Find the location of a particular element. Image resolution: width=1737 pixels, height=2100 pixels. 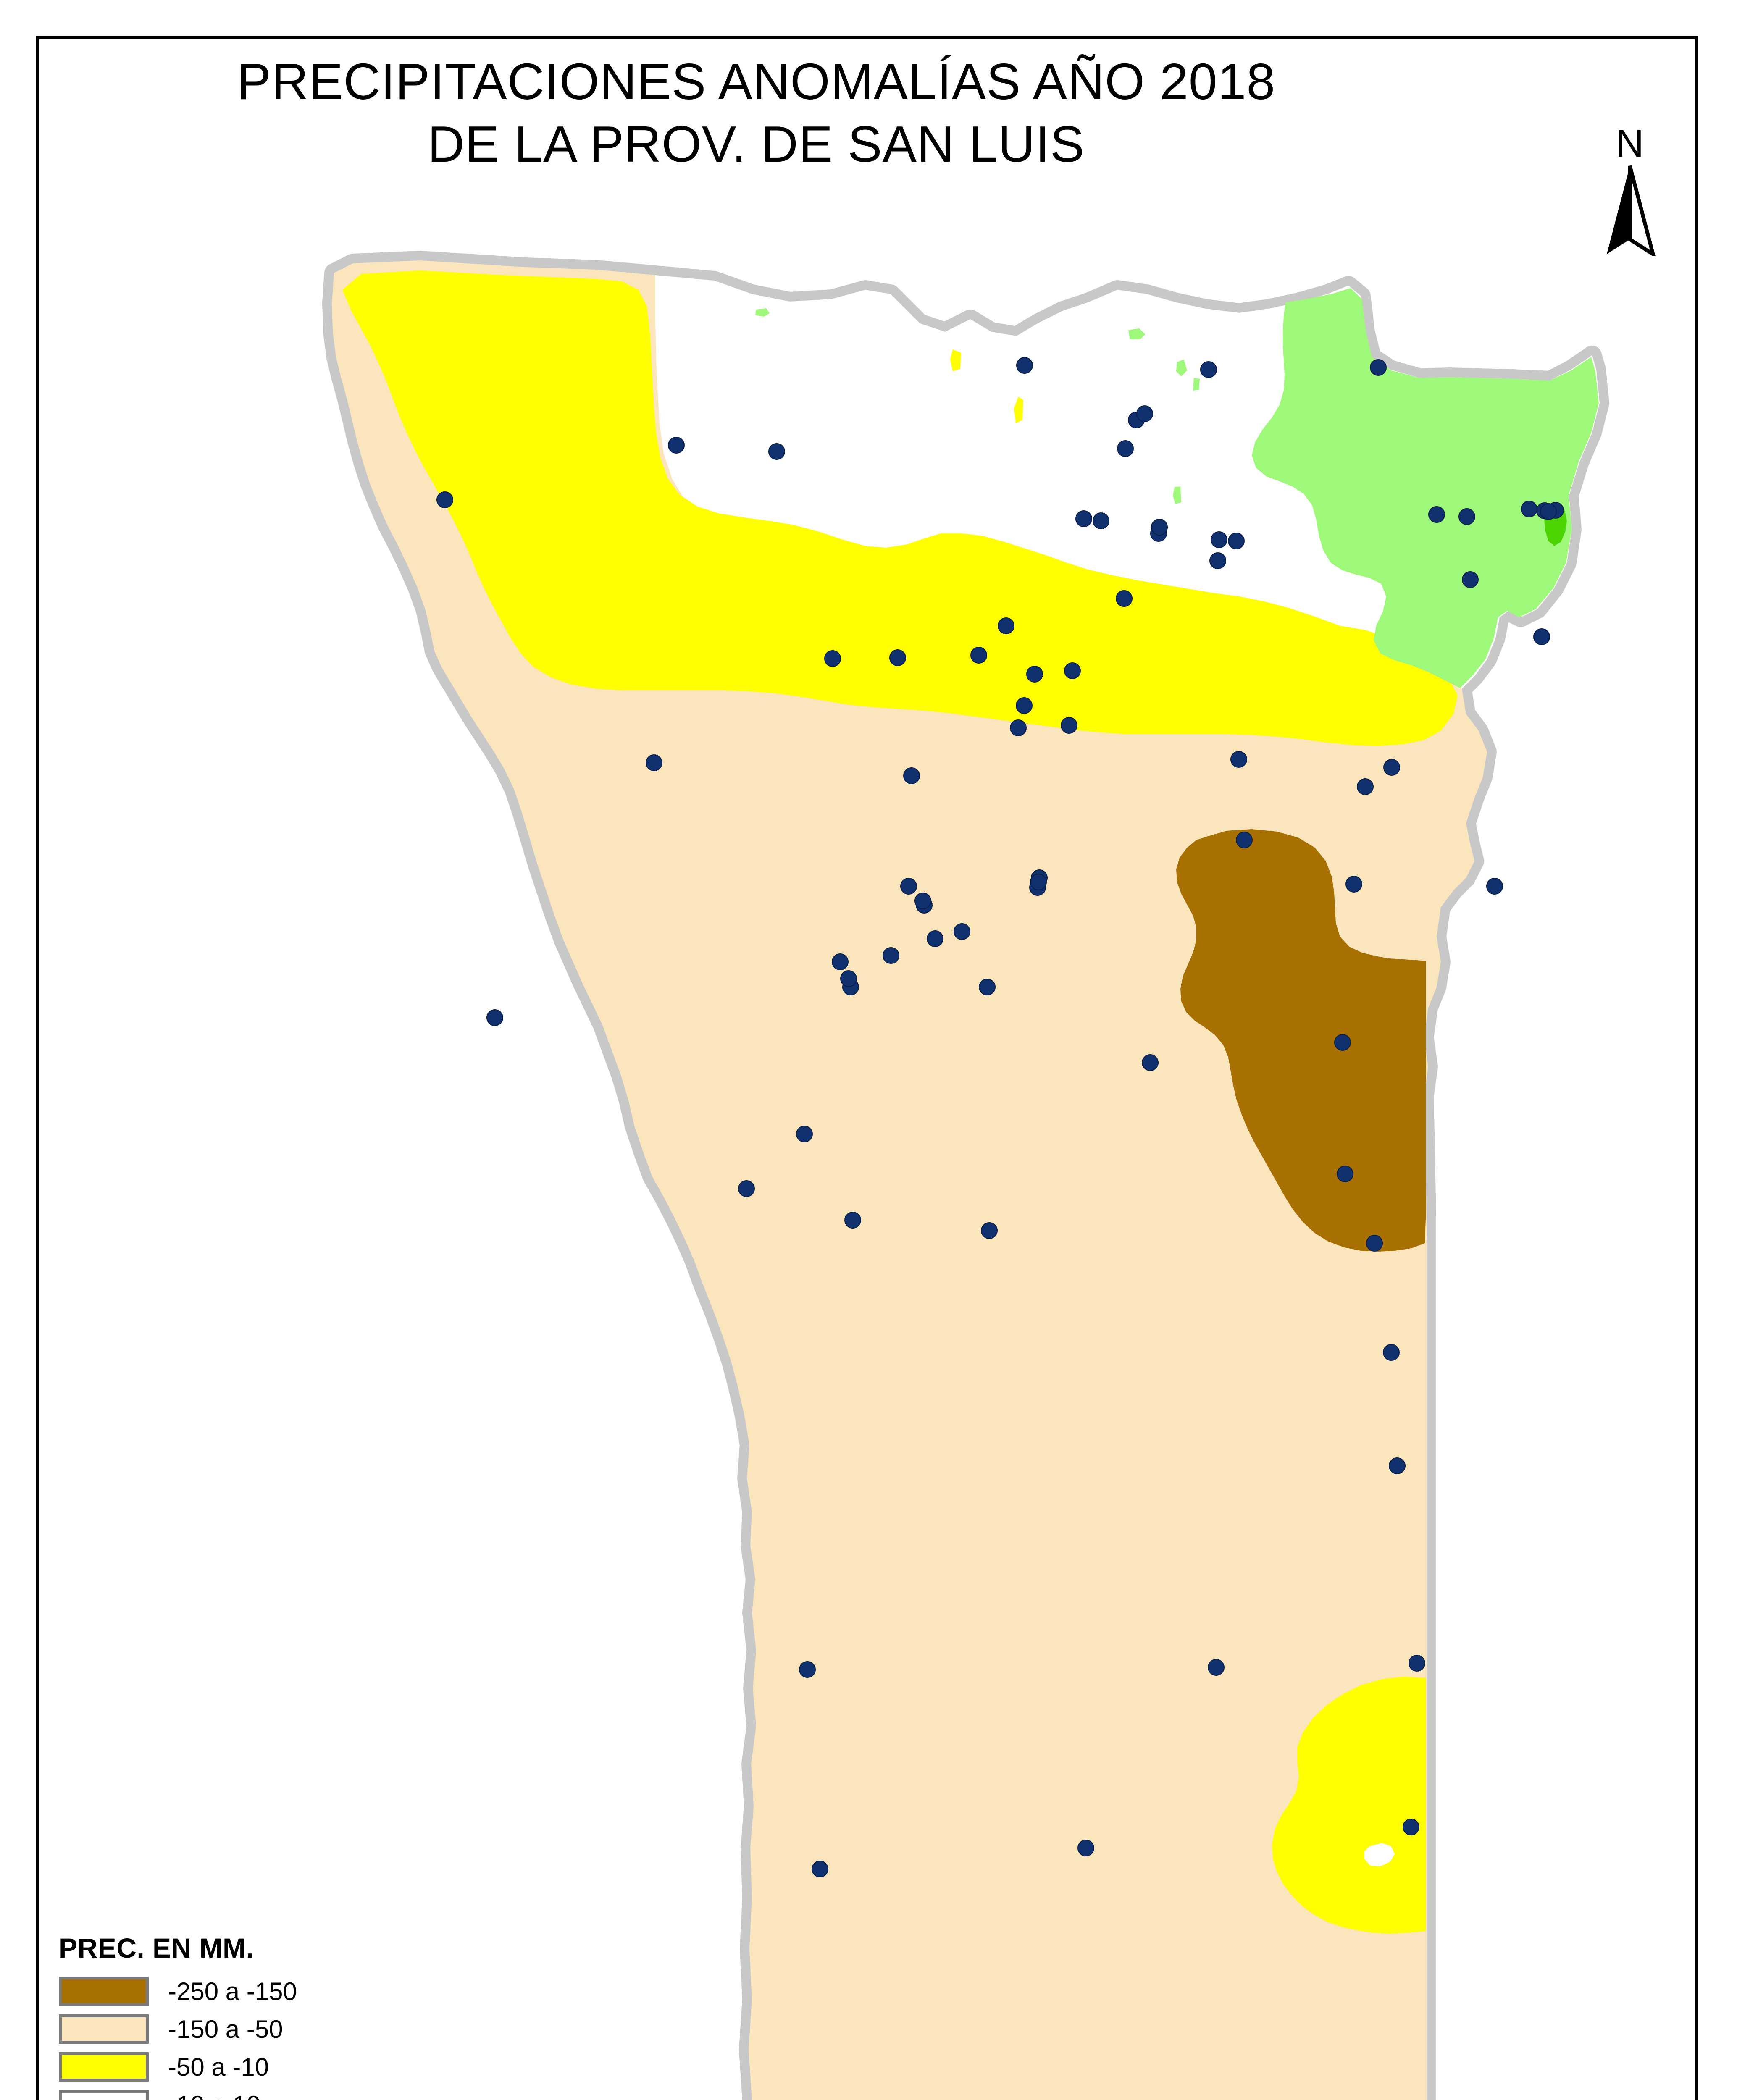

class-region-10-a-50-northeast is located at coordinates (1425, 488).